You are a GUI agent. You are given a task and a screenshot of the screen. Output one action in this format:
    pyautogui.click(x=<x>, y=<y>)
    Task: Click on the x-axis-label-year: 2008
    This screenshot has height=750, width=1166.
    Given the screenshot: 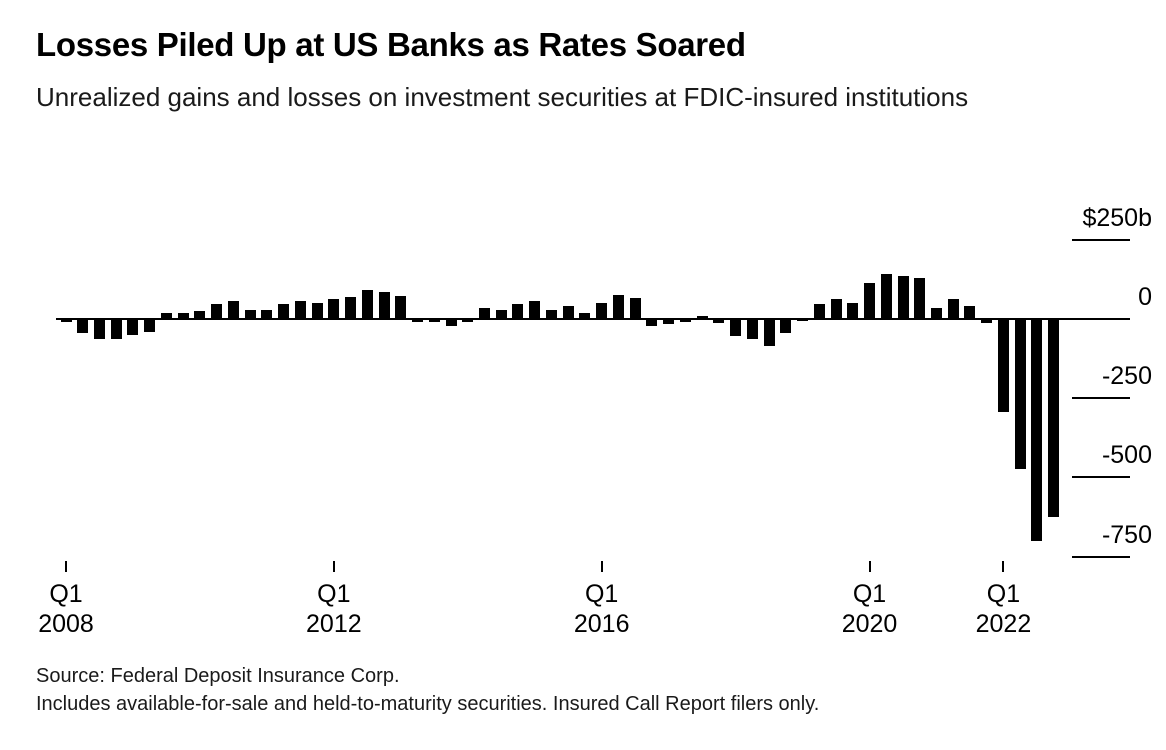 What is the action you would take?
    pyautogui.click(x=66, y=624)
    